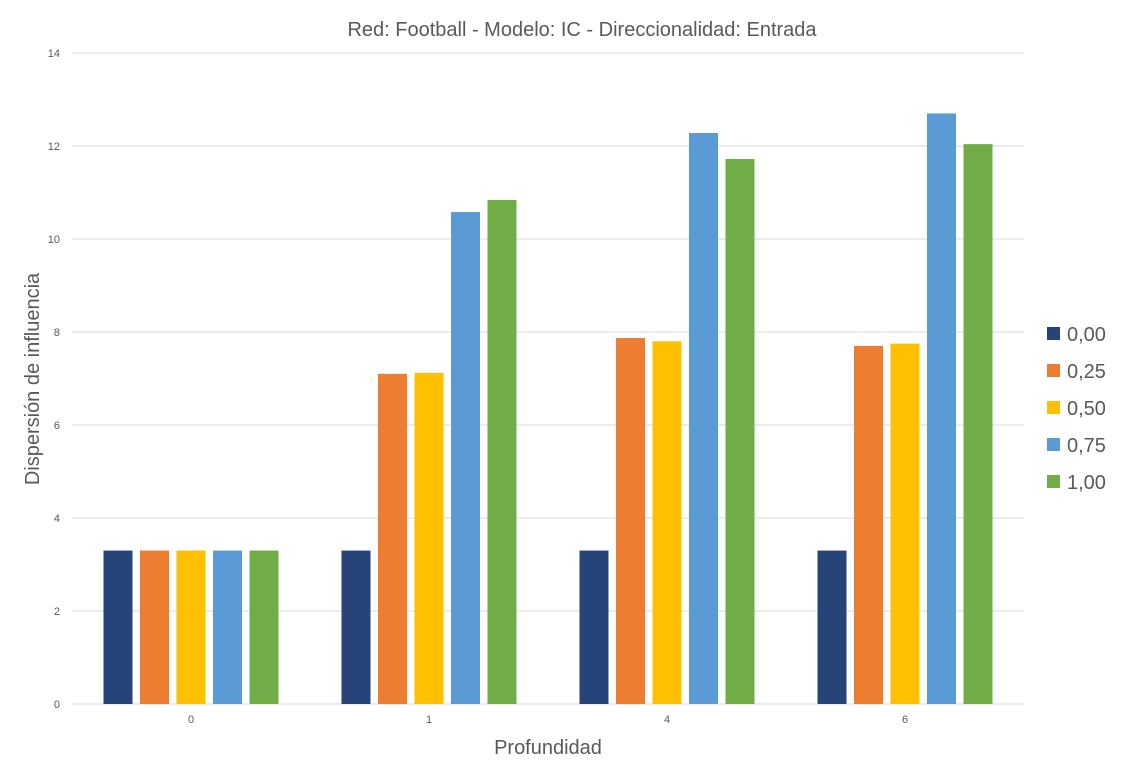 The width and height of the screenshot is (1121, 770). I want to click on x-tick-label: 4, so click(667, 720).